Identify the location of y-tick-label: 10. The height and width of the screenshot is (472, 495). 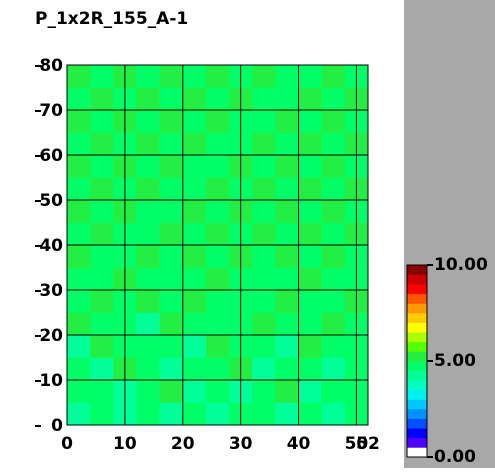
(51, 381).